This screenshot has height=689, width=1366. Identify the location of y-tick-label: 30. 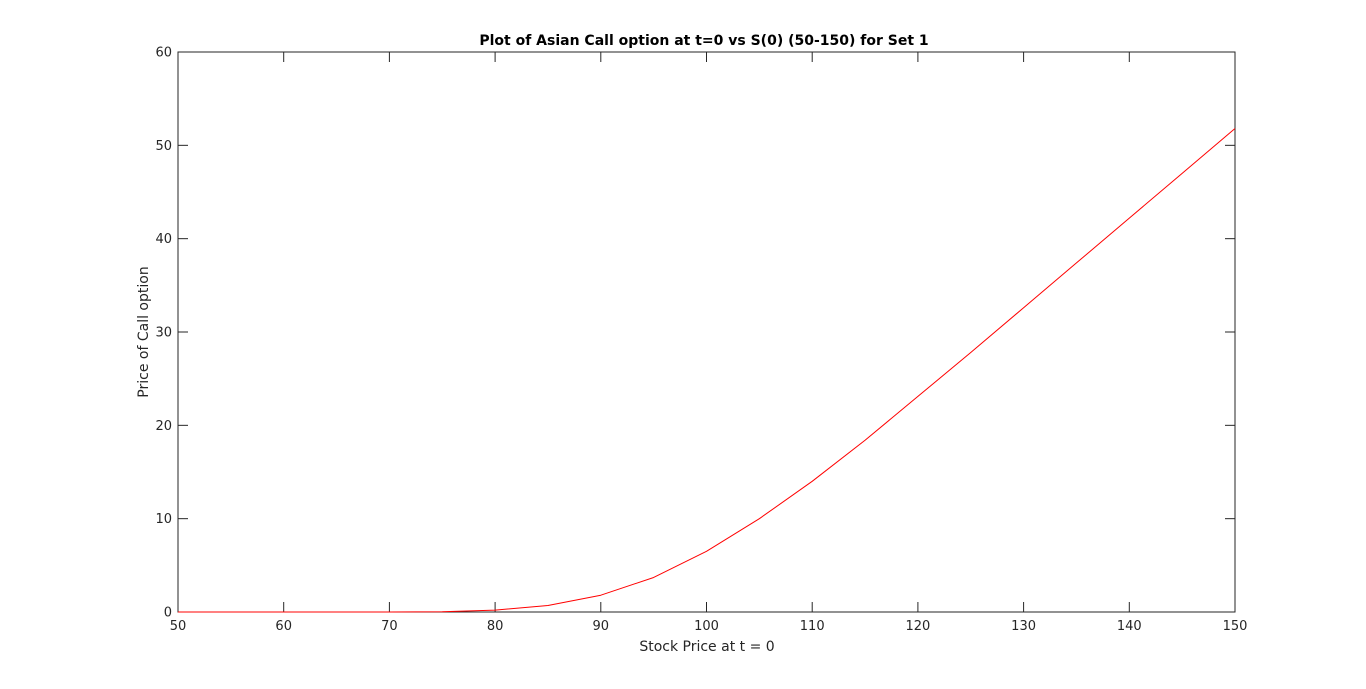
(163, 333).